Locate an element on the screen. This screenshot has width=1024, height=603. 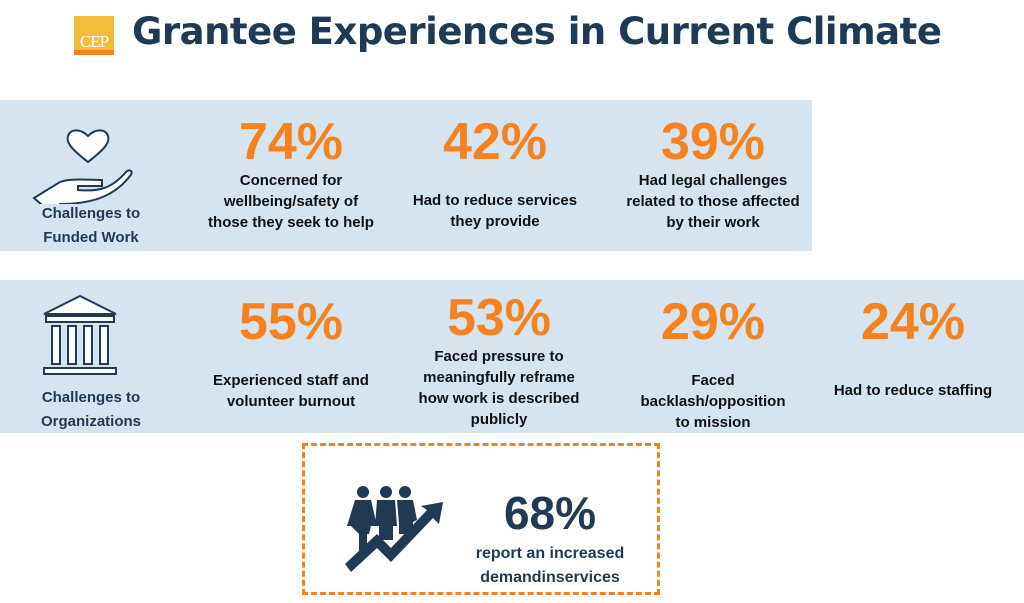
page-title: Grantee Experiences in Current Climate is located at coordinates (537, 31).